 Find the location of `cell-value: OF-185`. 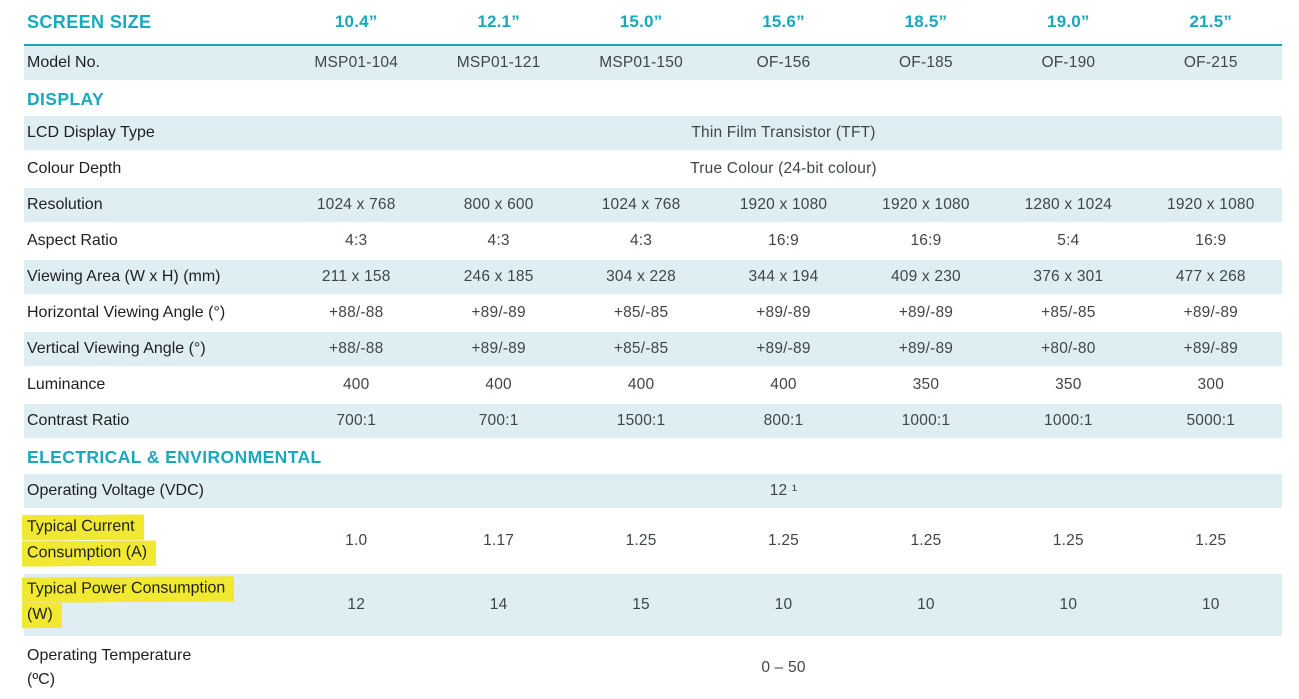

cell-value: OF-185 is located at coordinates (926, 62).